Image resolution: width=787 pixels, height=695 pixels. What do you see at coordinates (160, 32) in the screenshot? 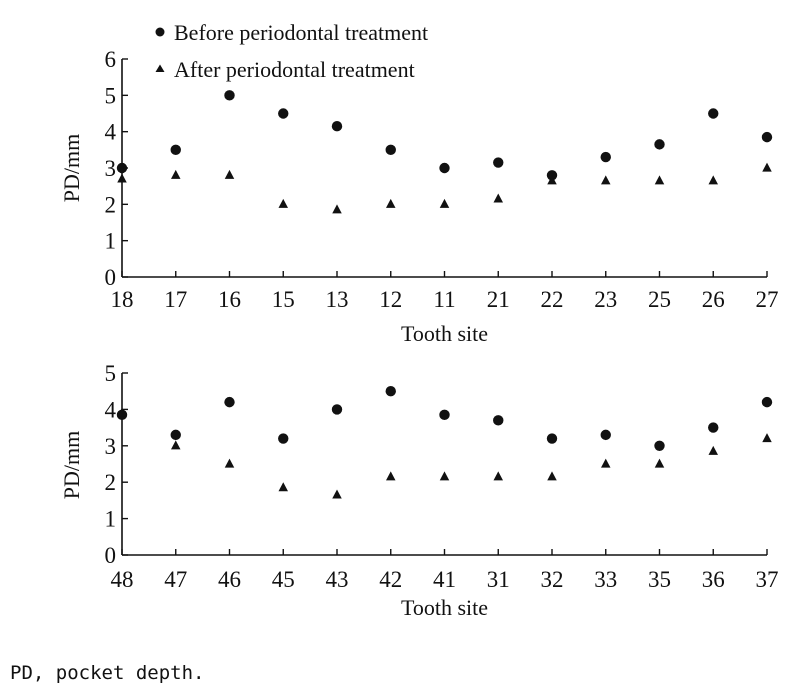
I see `legend-marker-before` at bounding box center [160, 32].